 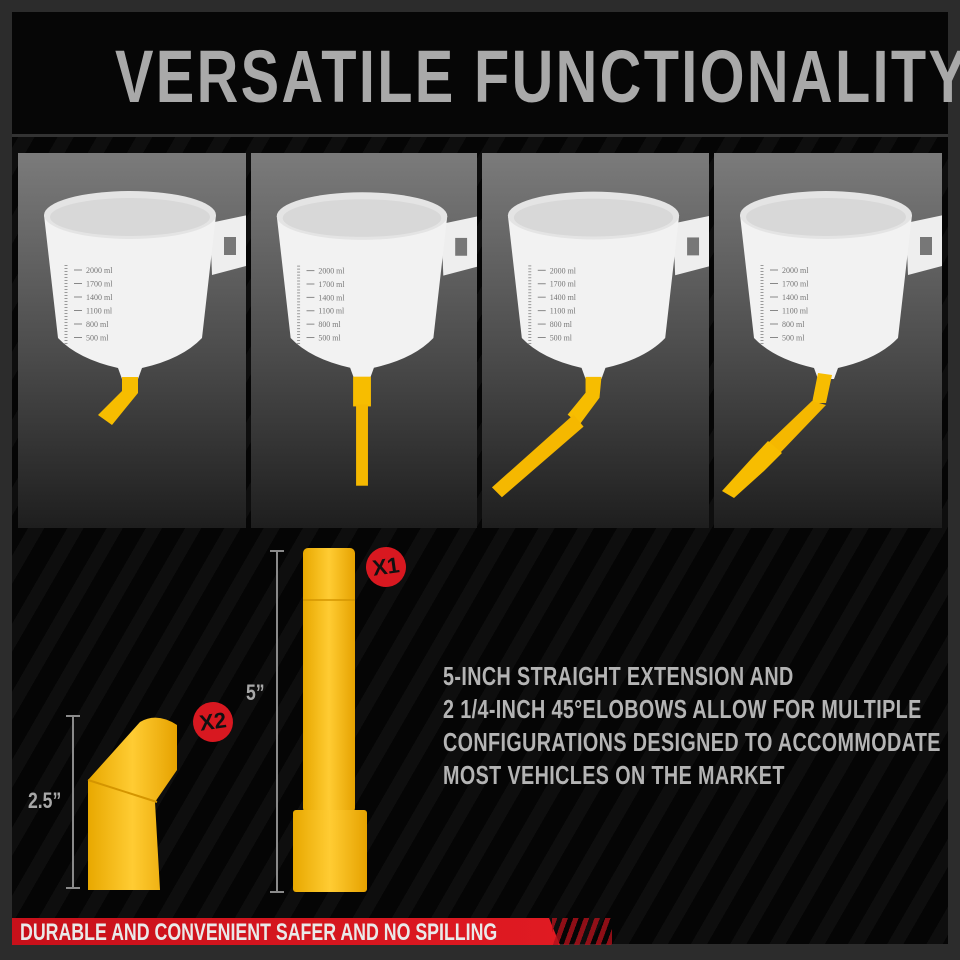 I want to click on page-title: VERSATILE FUNCTIONALITY, so click(x=537, y=76).